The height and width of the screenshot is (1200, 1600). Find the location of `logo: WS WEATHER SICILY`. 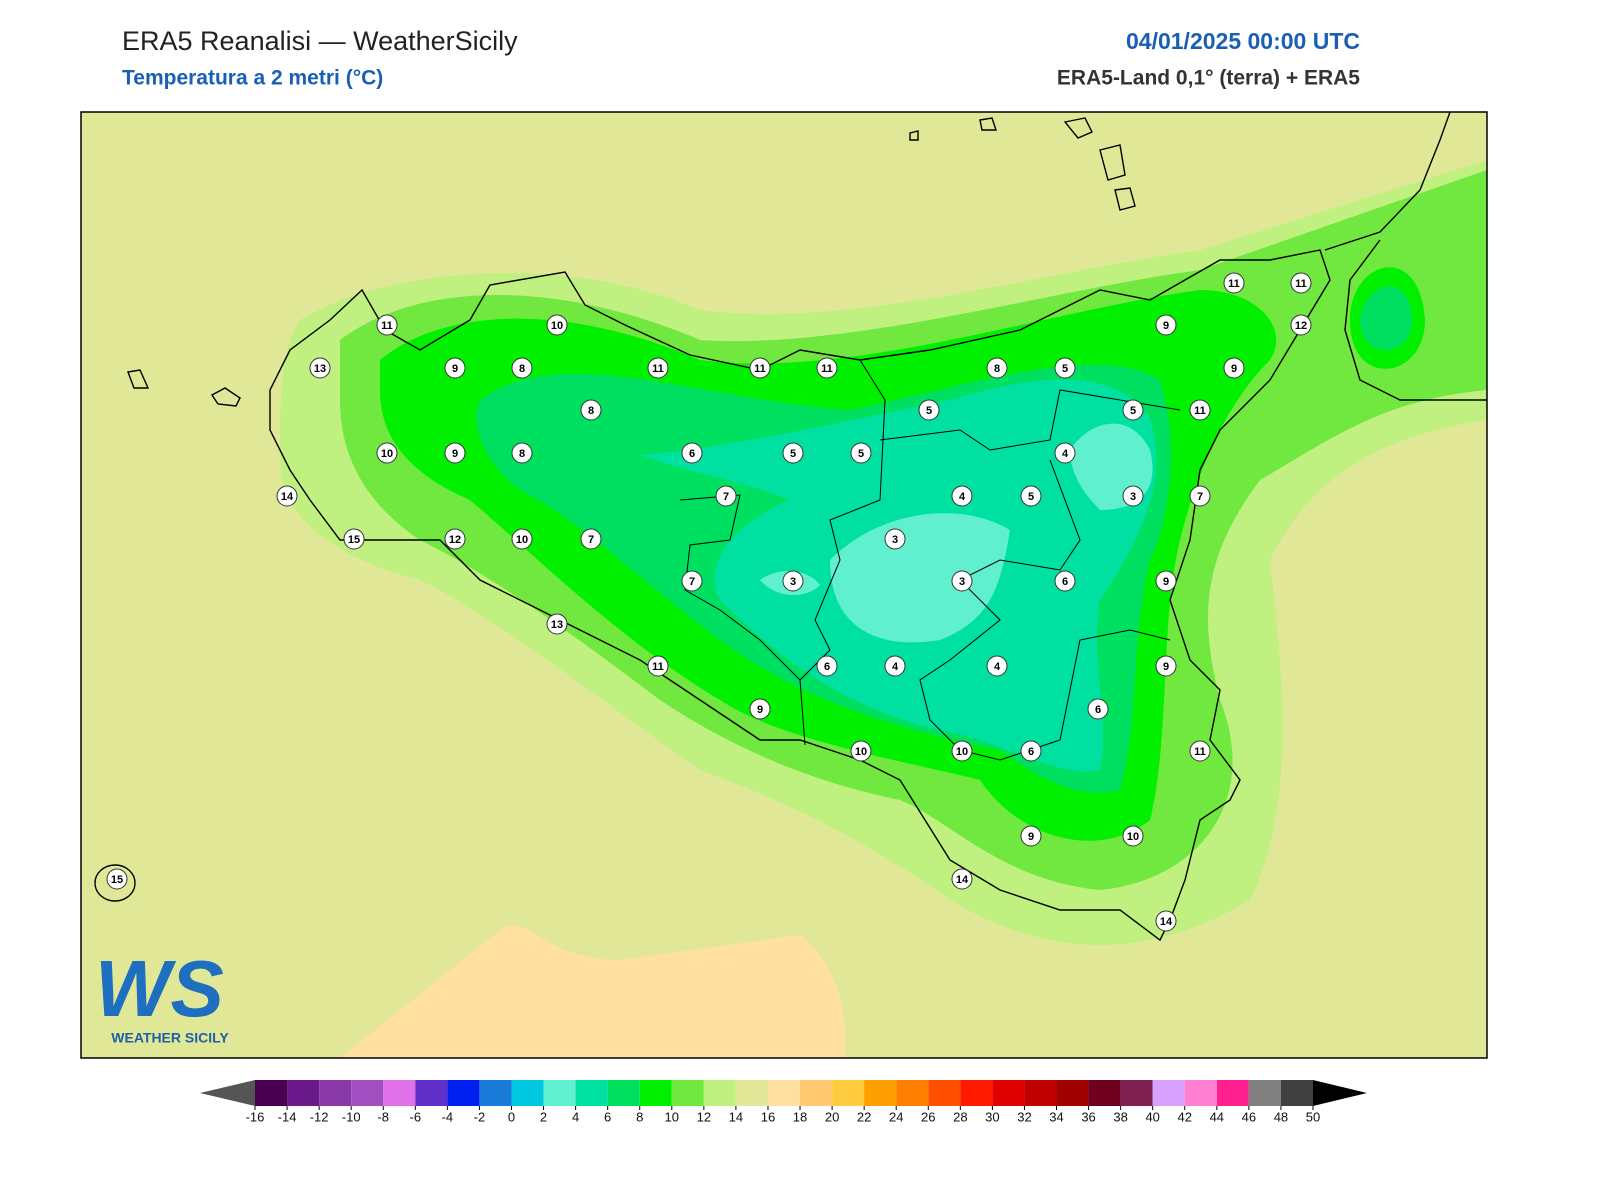

logo: WS WEATHER SICILY is located at coordinates (162, 995).